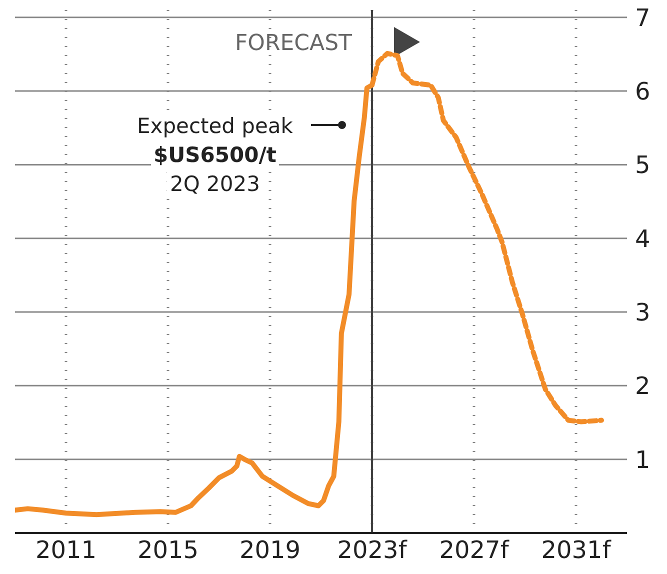 This screenshot has height=574, width=667. I want to click on x-tick-label: 2015, so click(168, 550).